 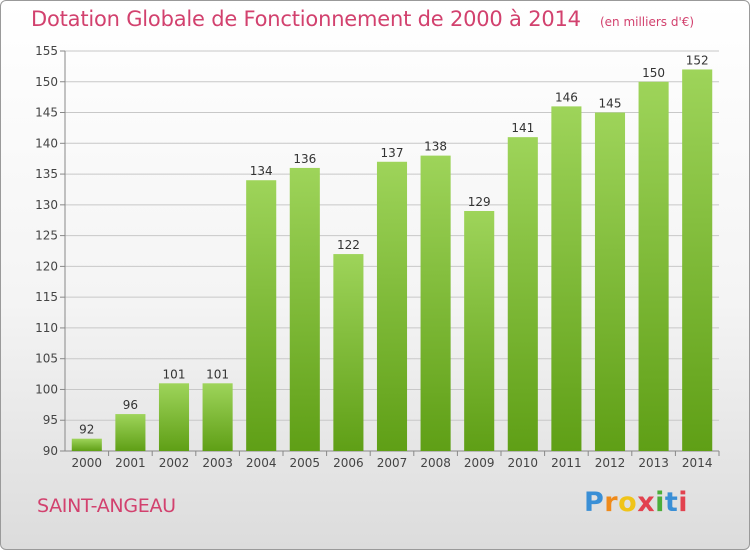 What do you see at coordinates (174, 463) in the screenshot?
I see `x-tick-label: 2002` at bounding box center [174, 463].